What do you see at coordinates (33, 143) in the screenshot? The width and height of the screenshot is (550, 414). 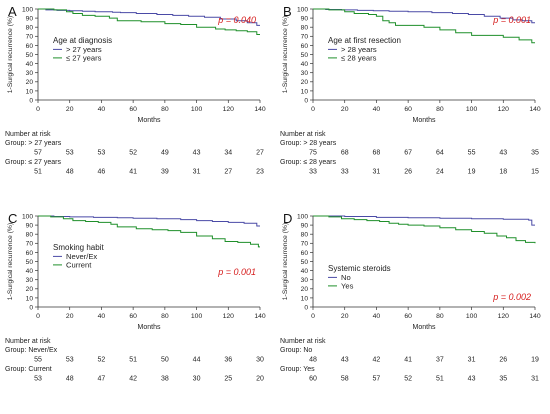 I see `risk-group-label: Group: > 27 years` at bounding box center [33, 143].